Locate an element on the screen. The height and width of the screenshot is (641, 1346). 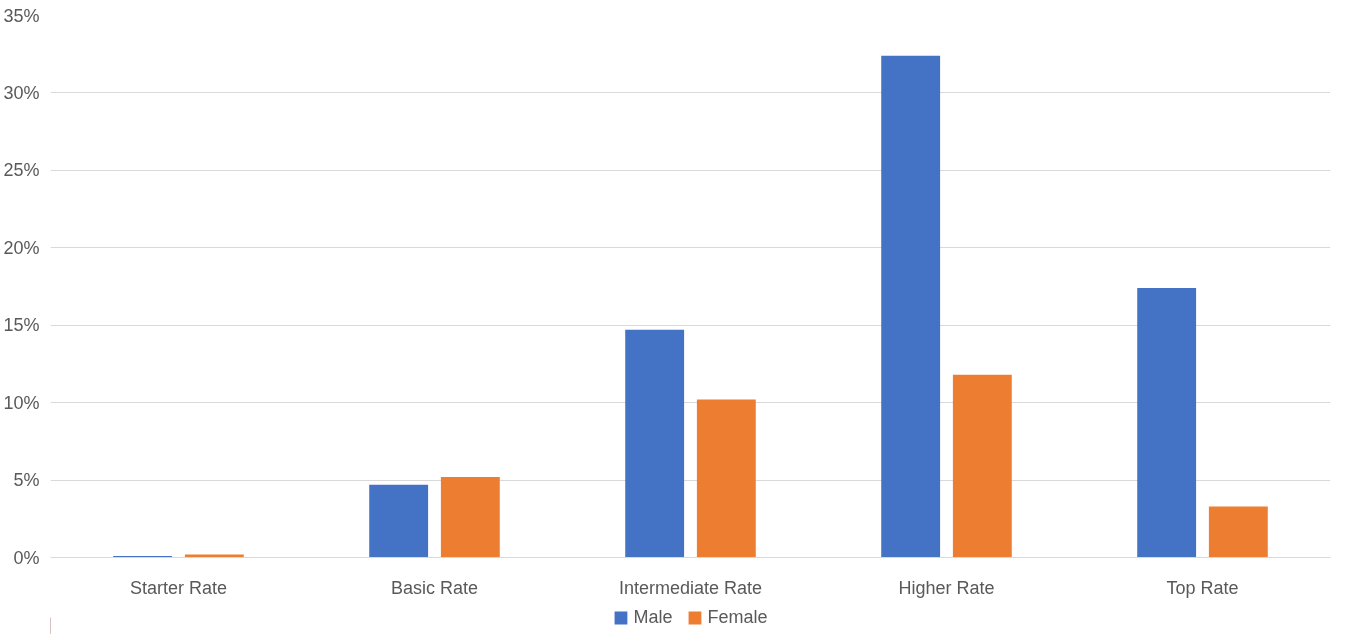
y-tick-label: 25% is located at coordinates (21, 170).